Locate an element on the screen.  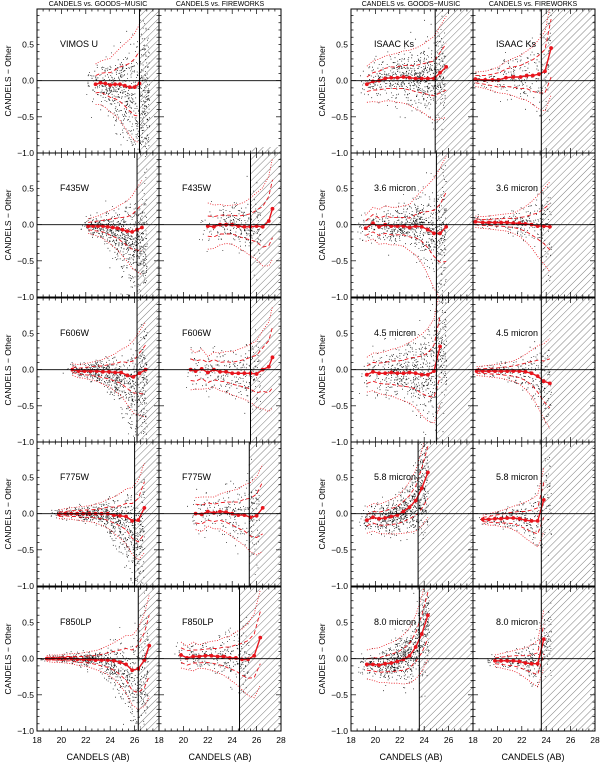
x-tick-label: 20 is located at coordinates (62, 740).